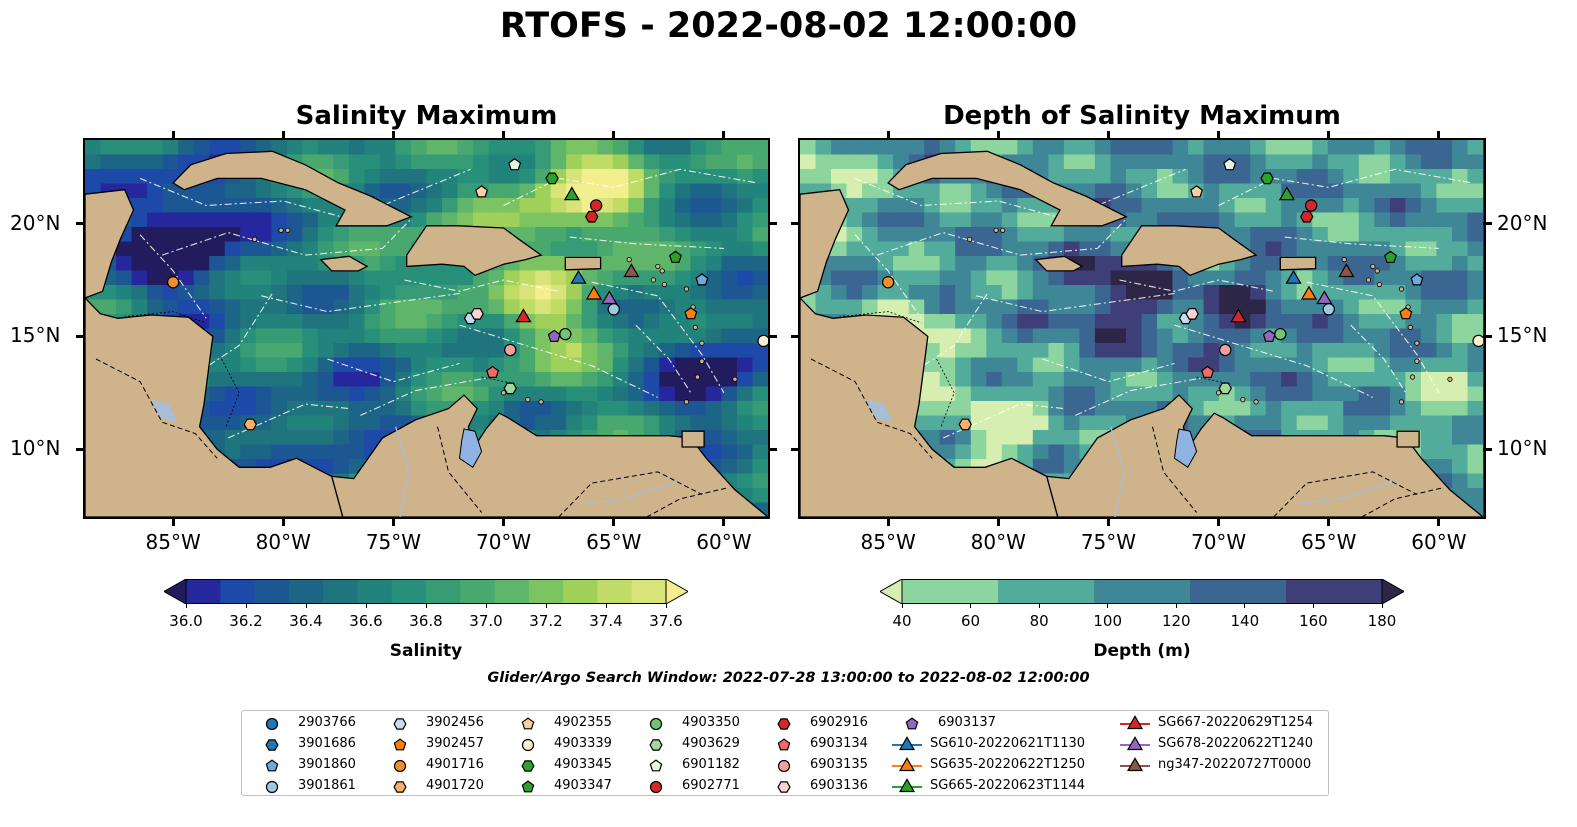 The image size is (1577, 827). Describe the element at coordinates (583, 263) in the screenshot. I see `puerto-rico-land` at that location.